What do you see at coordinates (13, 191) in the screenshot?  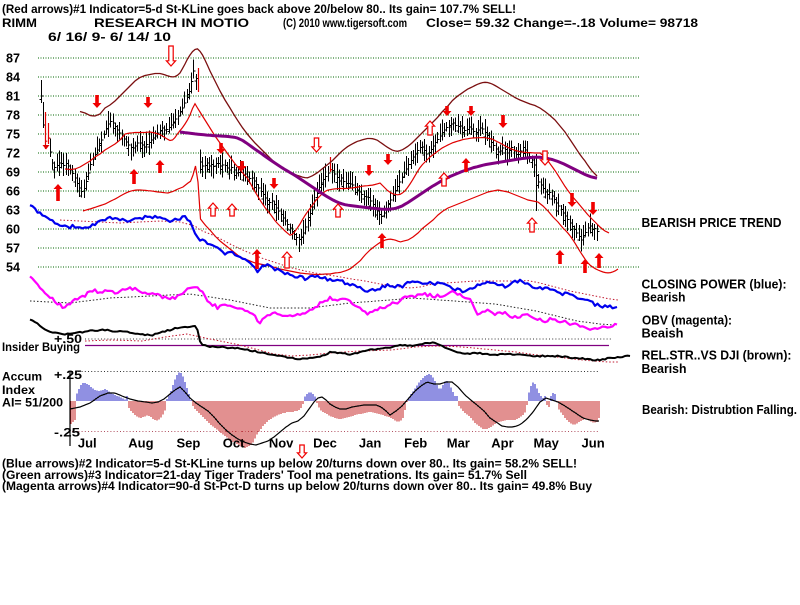 I see `svg-text: 66` at bounding box center [13, 191].